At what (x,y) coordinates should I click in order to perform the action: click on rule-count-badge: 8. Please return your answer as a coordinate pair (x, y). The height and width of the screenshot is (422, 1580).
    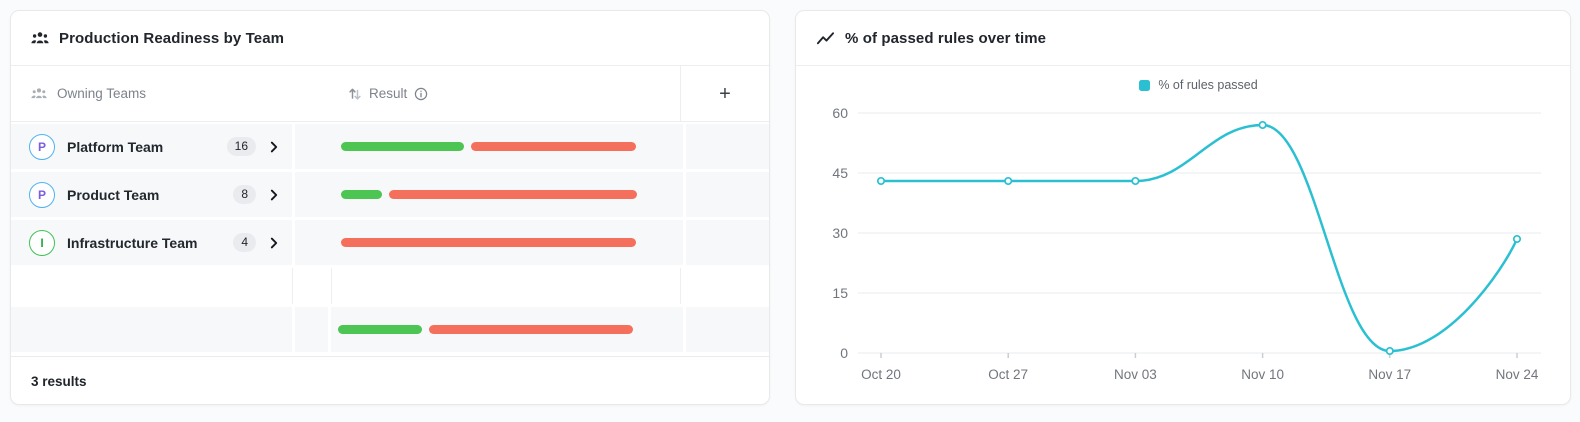
    Looking at the image, I should click on (244, 194).